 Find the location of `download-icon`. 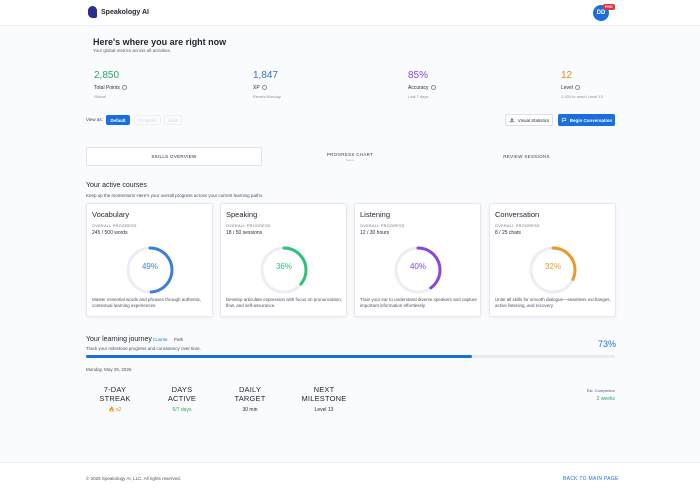

download-icon is located at coordinates (512, 120).